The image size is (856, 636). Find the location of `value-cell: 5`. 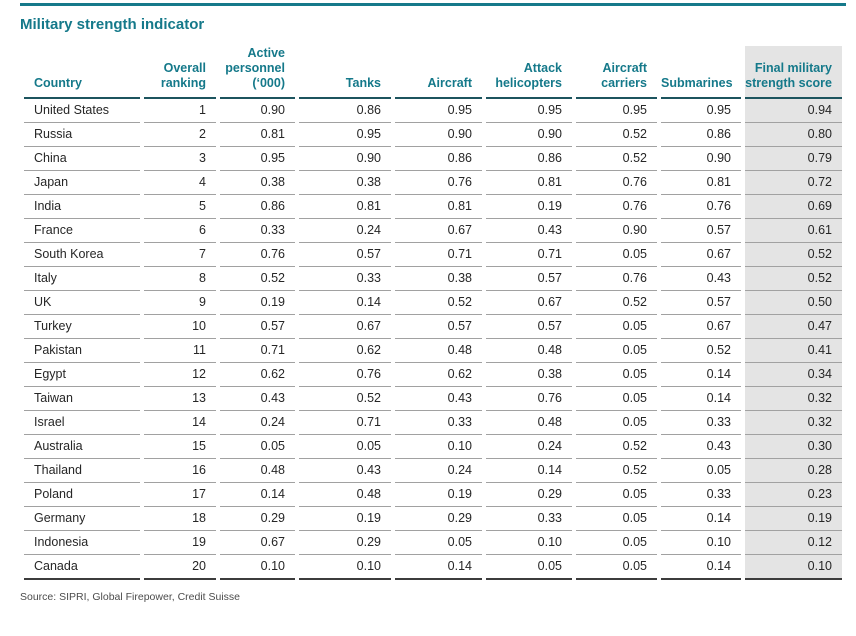

value-cell: 5 is located at coordinates (180, 207).